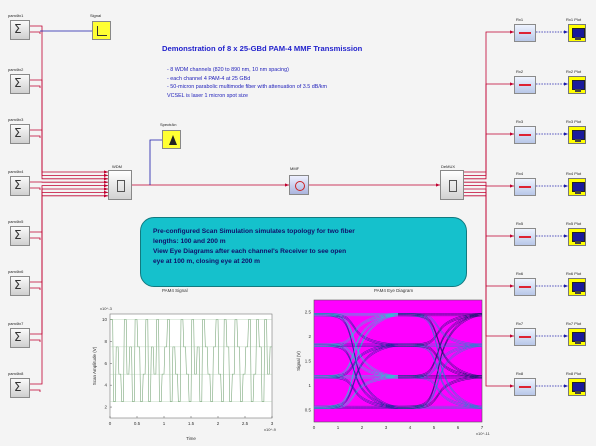 The height and width of the screenshot is (446, 596). What do you see at coordinates (106, 308) in the screenshot?
I see `y-multiplier: x10^-3` at bounding box center [106, 308].